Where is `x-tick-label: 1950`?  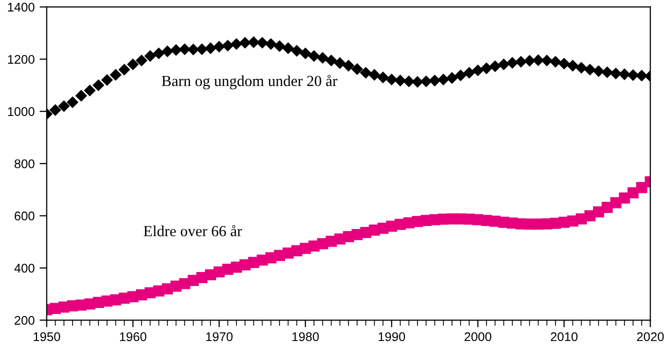 x-tick-label: 1950 is located at coordinates (47, 337).